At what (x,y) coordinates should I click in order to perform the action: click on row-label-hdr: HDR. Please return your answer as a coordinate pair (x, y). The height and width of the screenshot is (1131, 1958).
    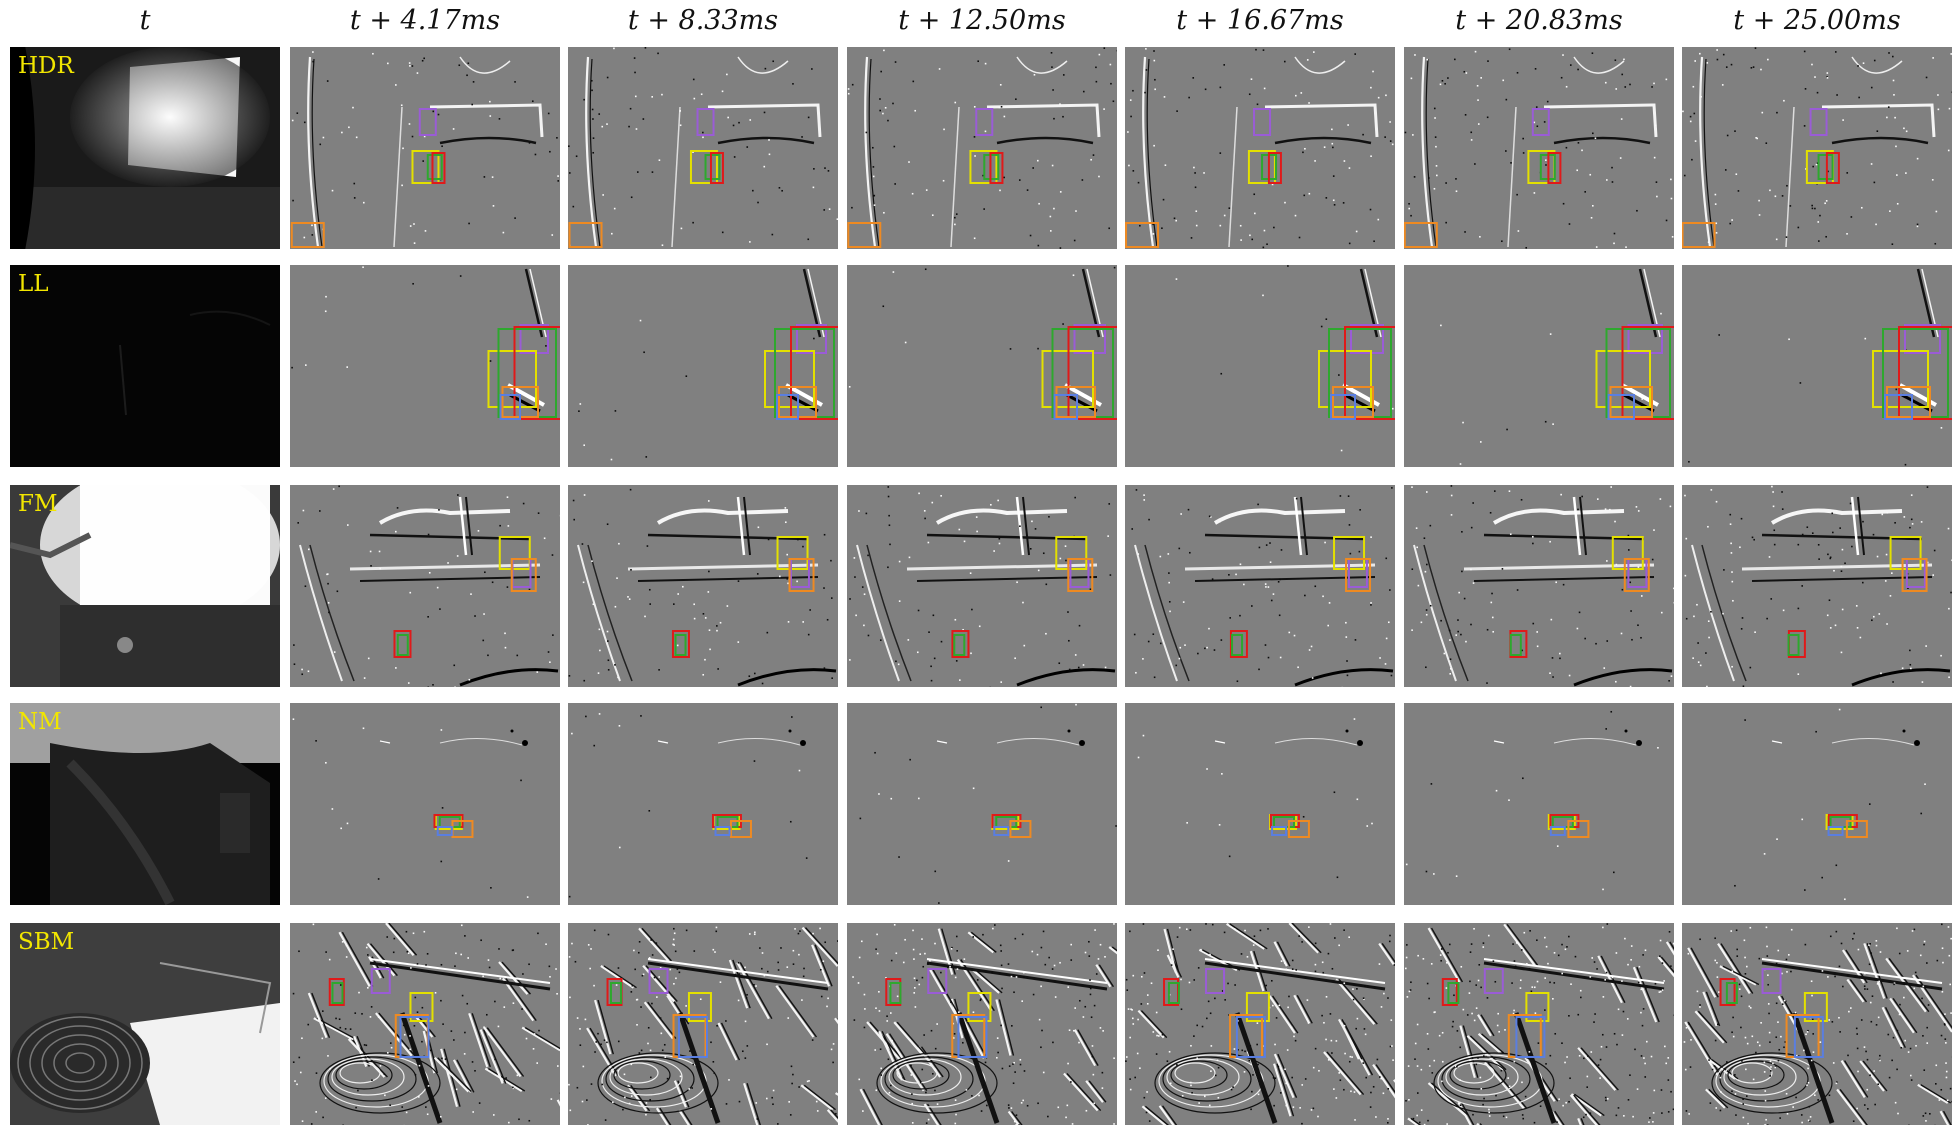
    Looking at the image, I should click on (46, 66).